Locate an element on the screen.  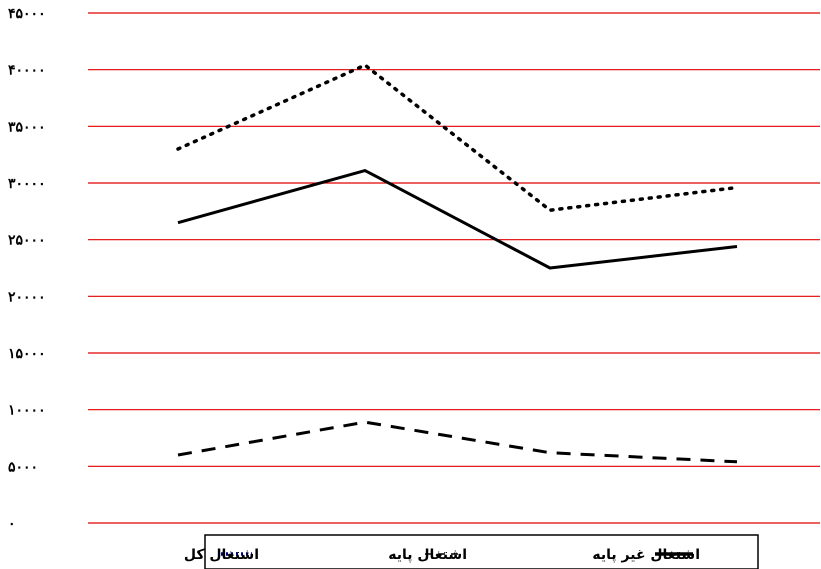
legend: اشتغال غیر پایه اشتغال پایه اشتغال کل is located at coordinates (471, 551).